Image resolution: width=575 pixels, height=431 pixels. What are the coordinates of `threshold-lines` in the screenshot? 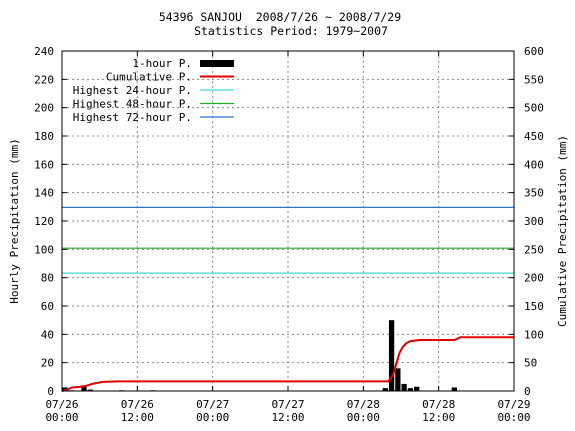 It's located at (288, 240).